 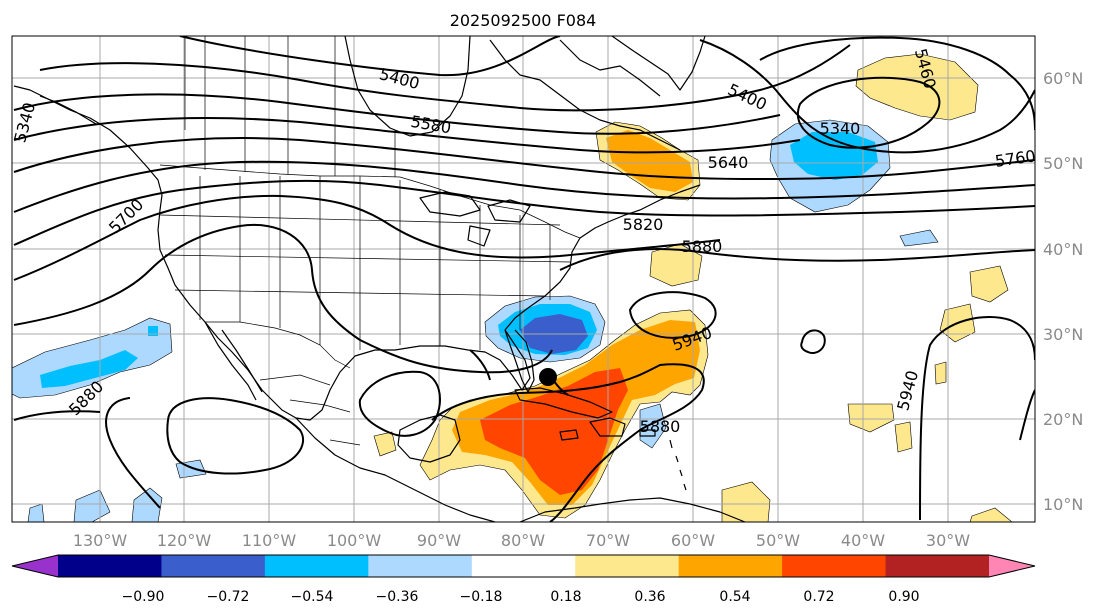 What do you see at coordinates (35, 566) in the screenshot?
I see `colorbar-extension-low` at bounding box center [35, 566].